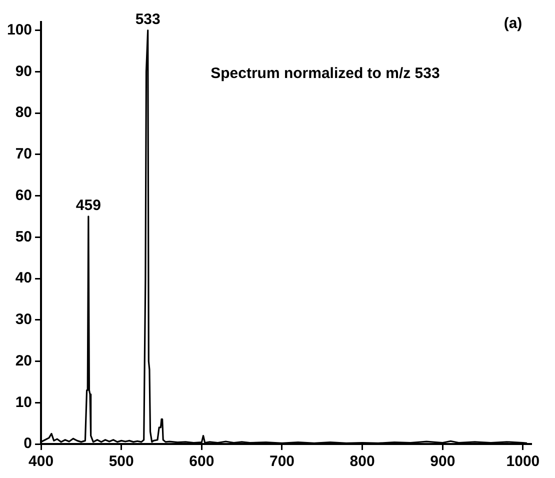 The width and height of the screenshot is (555, 478). Describe the element at coordinates (23, 402) in the screenshot. I see `y-tick-label: 10` at that location.